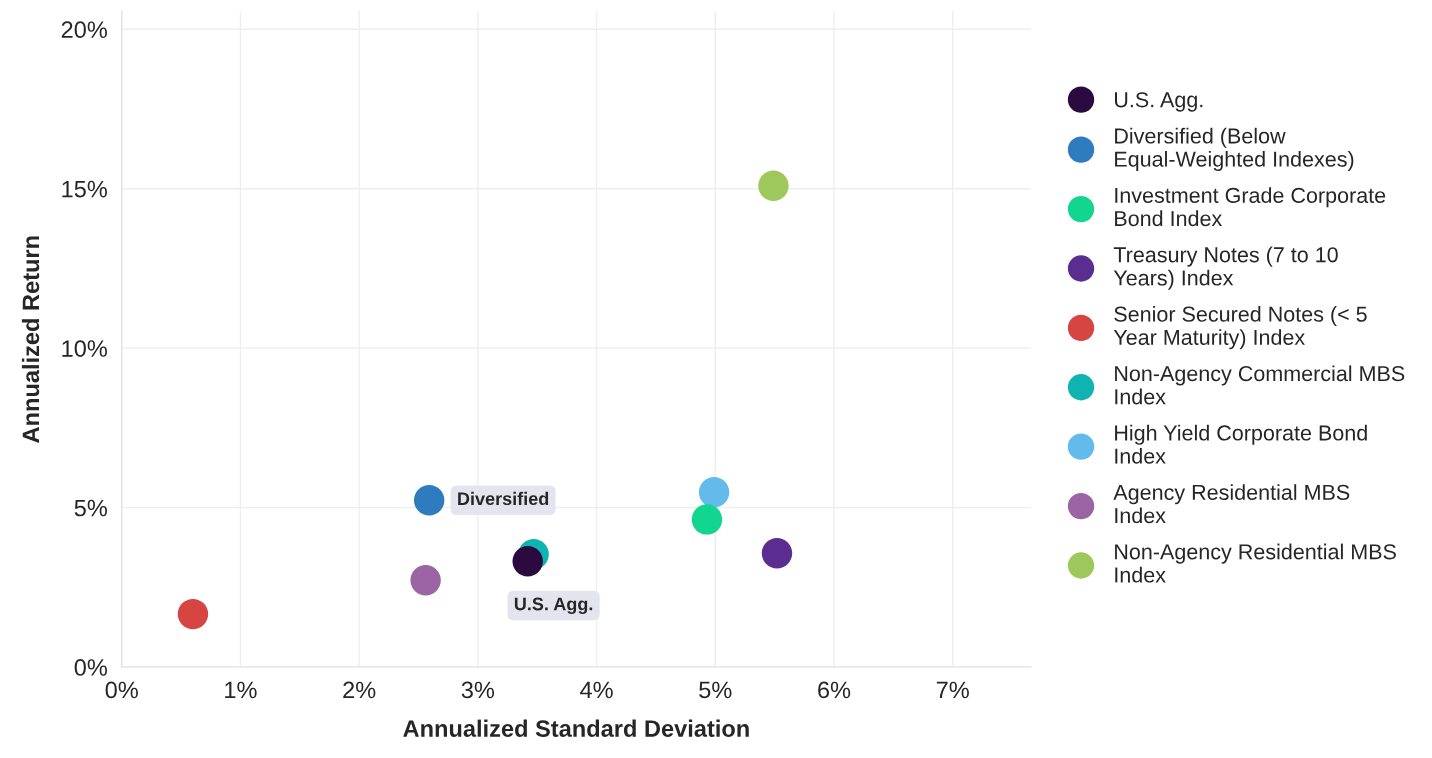 This screenshot has width=1432, height=758. Describe the element at coordinates (30, 339) in the screenshot. I see `y-axis-title: Annualized Return` at that location.